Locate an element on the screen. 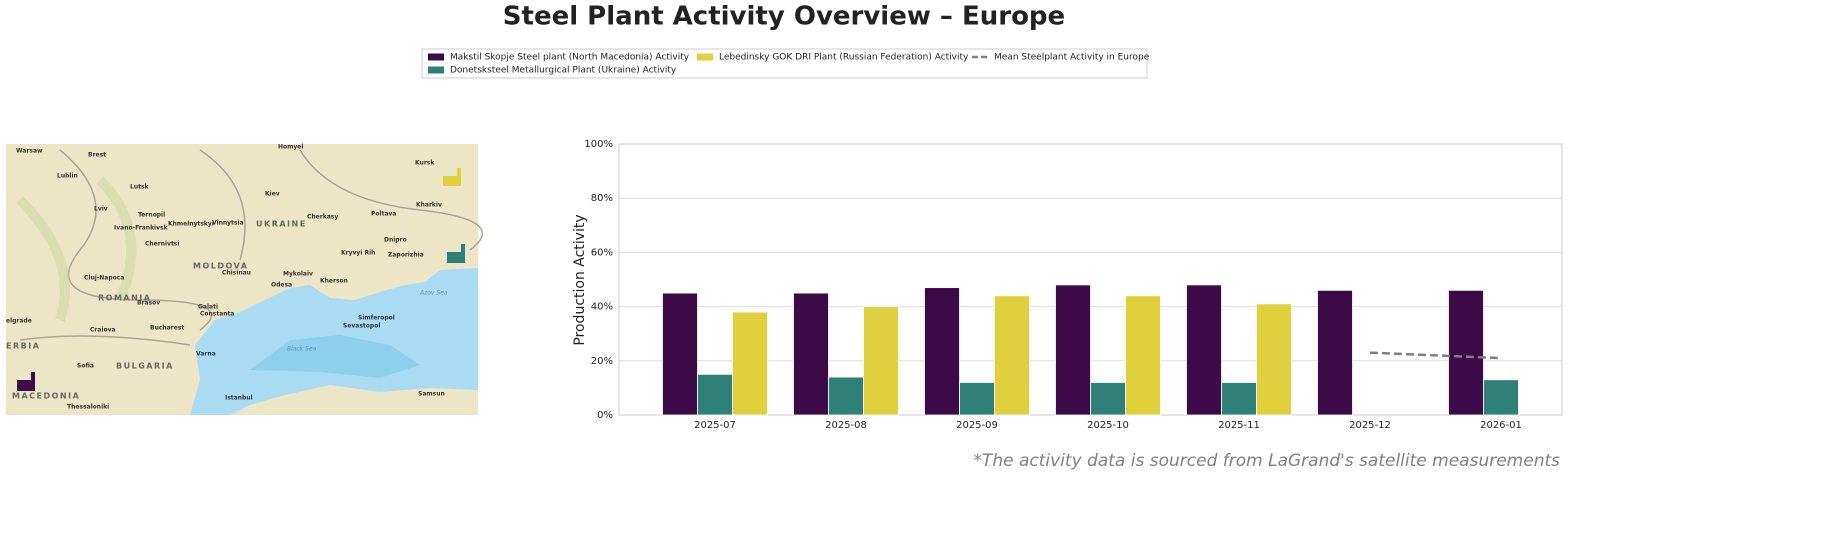  map-label: Craiova is located at coordinates (103, 330).